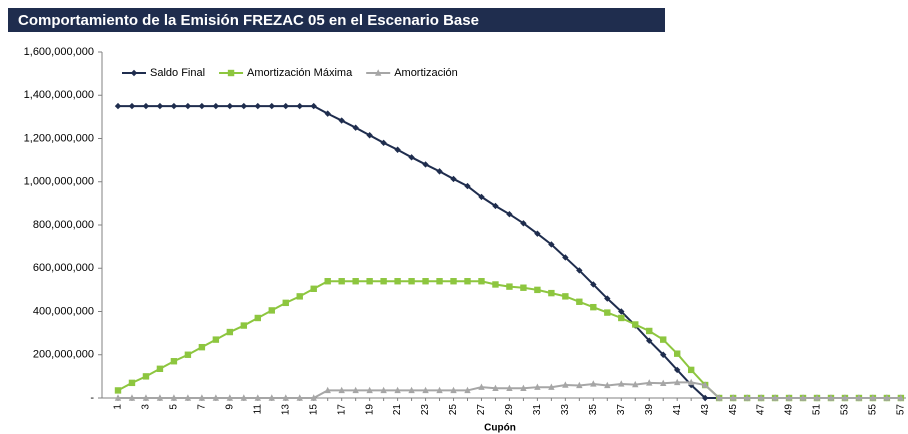  What do you see at coordinates (397, 410) in the screenshot?
I see `x-tick-label: 21` at bounding box center [397, 410].